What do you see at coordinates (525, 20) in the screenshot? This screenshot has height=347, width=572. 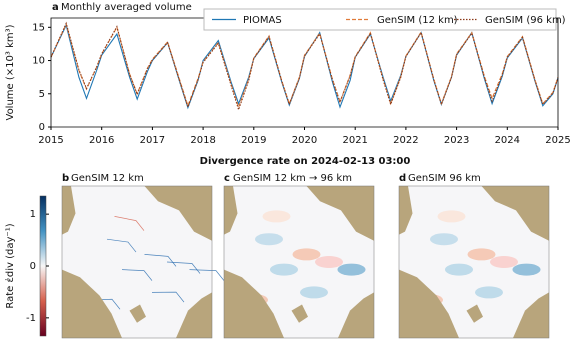 I see `legend-label: GenSIM (96 km)` at bounding box center [525, 20].